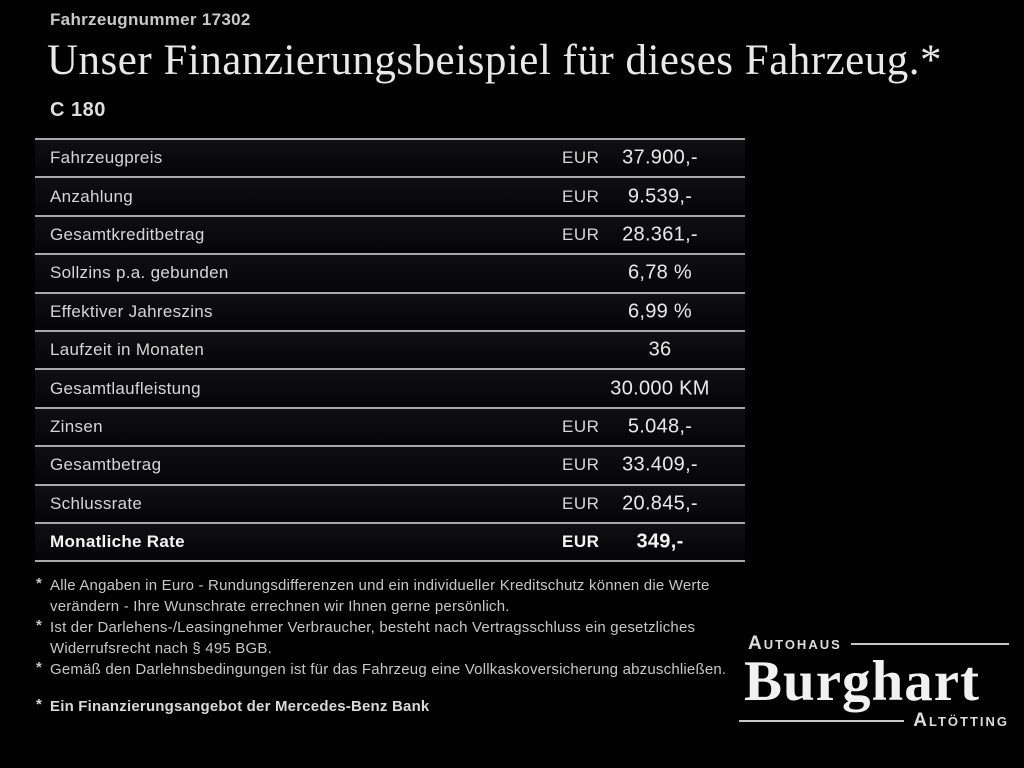  Describe the element at coordinates (390, 195) in the screenshot. I see `table-row: Anzahlung EUR 9.539,-` at that location.